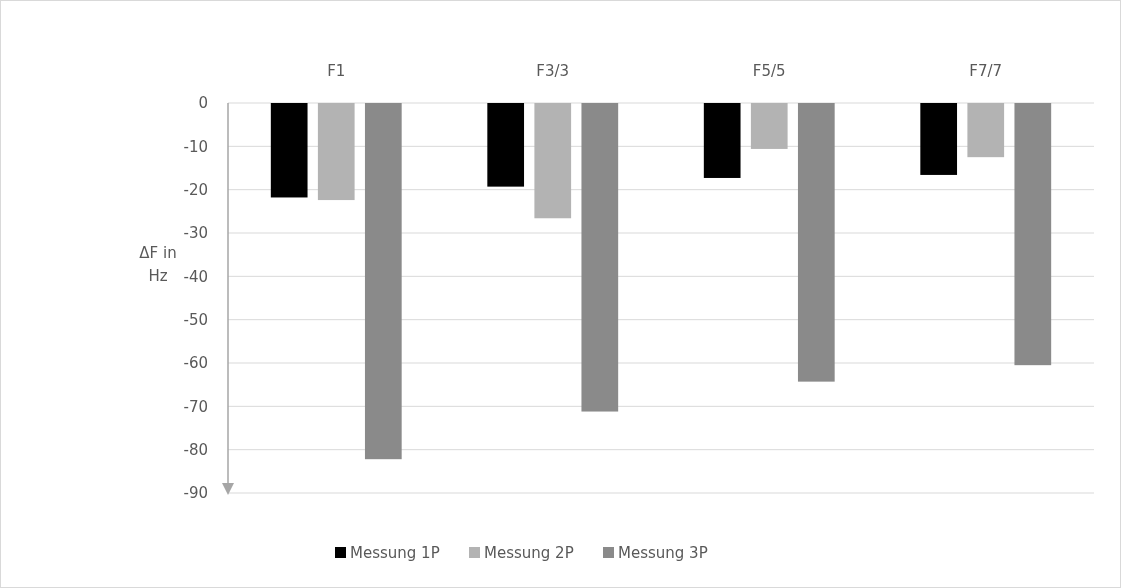 This screenshot has width=1121, height=588. Describe the element at coordinates (769, 71) in the screenshot. I see `x-tick-label: F5/5` at that location.